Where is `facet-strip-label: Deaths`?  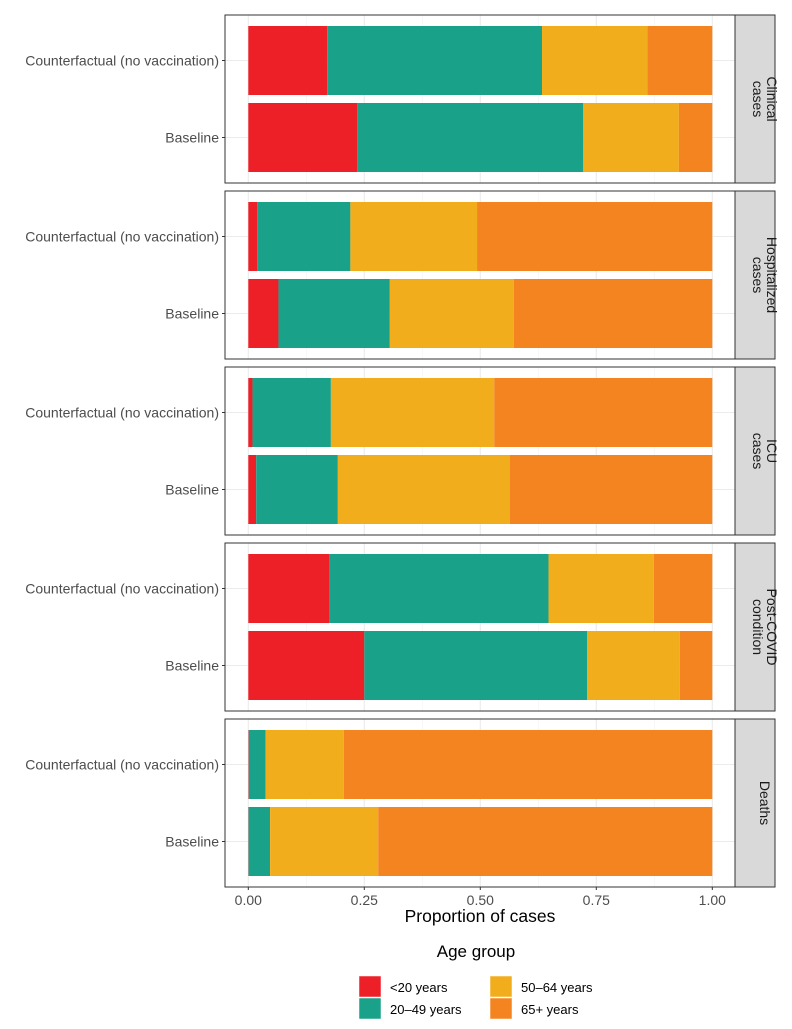 facet-strip-label: Deaths is located at coordinates (765, 803).